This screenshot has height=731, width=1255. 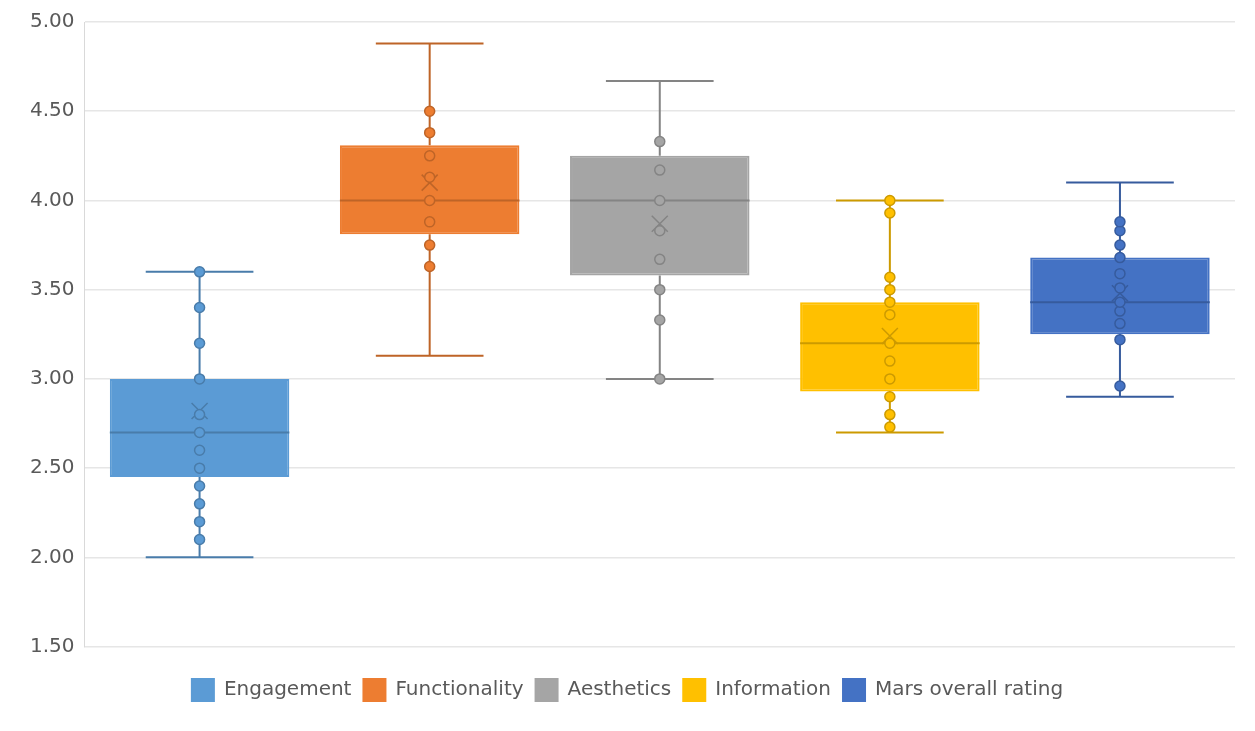 What do you see at coordinates (52, 555) in the screenshot?
I see `y-tick-label: 2.00` at bounding box center [52, 555].